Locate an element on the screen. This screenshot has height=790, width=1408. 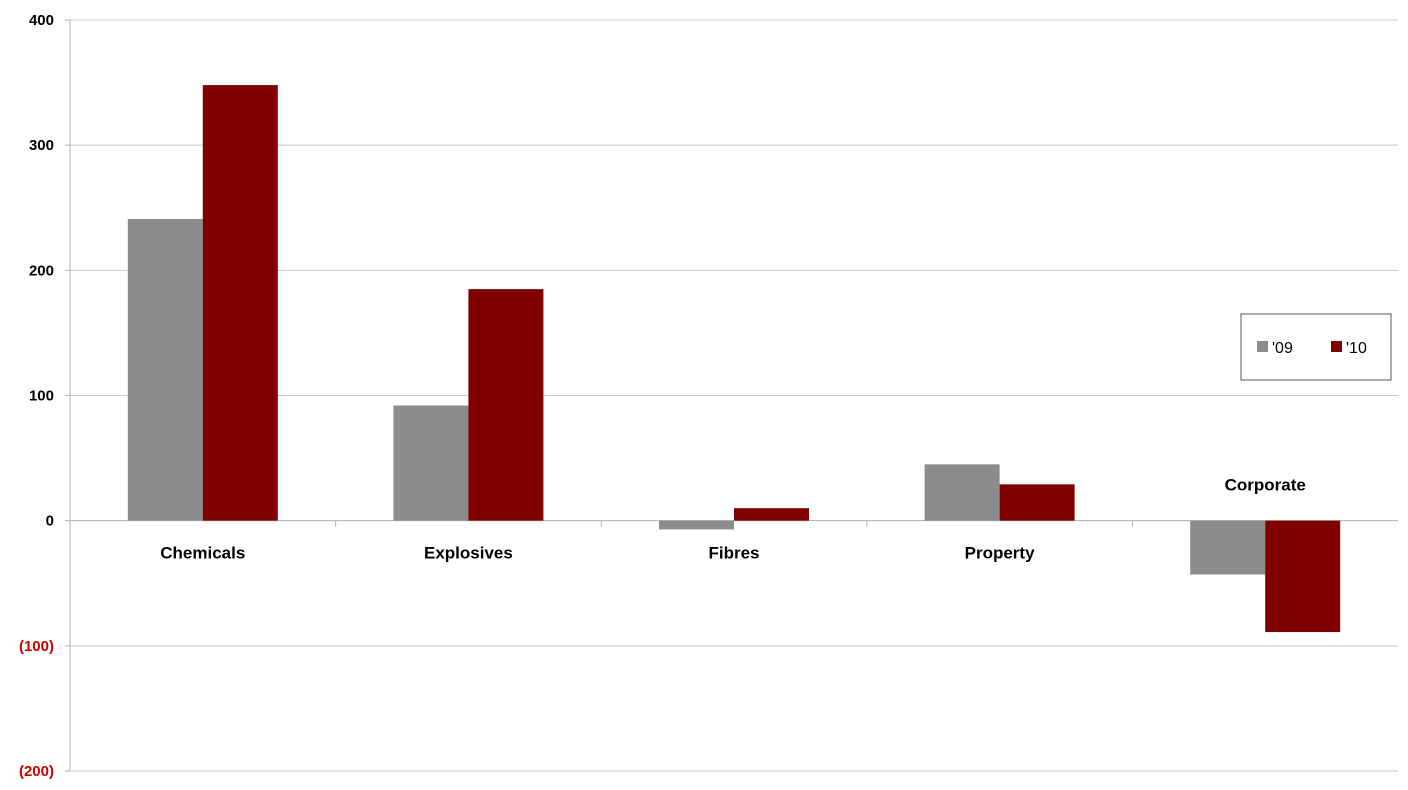
category-label: Fibres is located at coordinates (733, 553).